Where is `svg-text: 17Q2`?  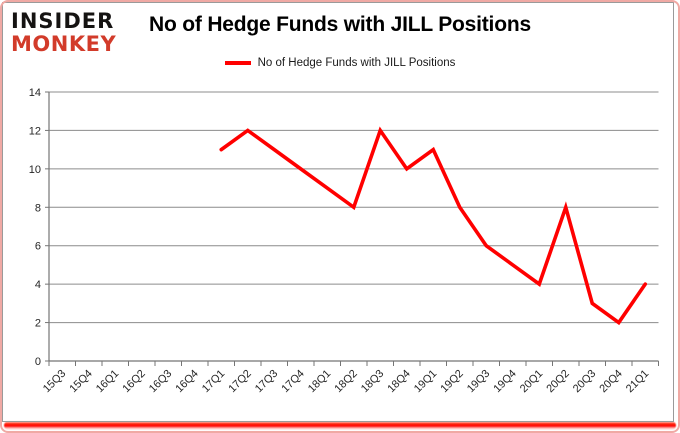
svg-text: 17Q2 is located at coordinates (240, 382).